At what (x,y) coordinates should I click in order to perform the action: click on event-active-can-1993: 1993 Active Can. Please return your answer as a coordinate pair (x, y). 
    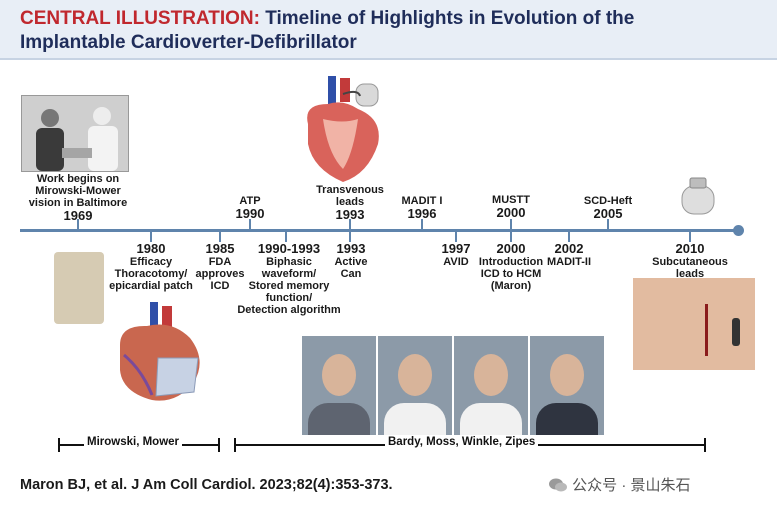
    Looking at the image, I should click on (351, 261).